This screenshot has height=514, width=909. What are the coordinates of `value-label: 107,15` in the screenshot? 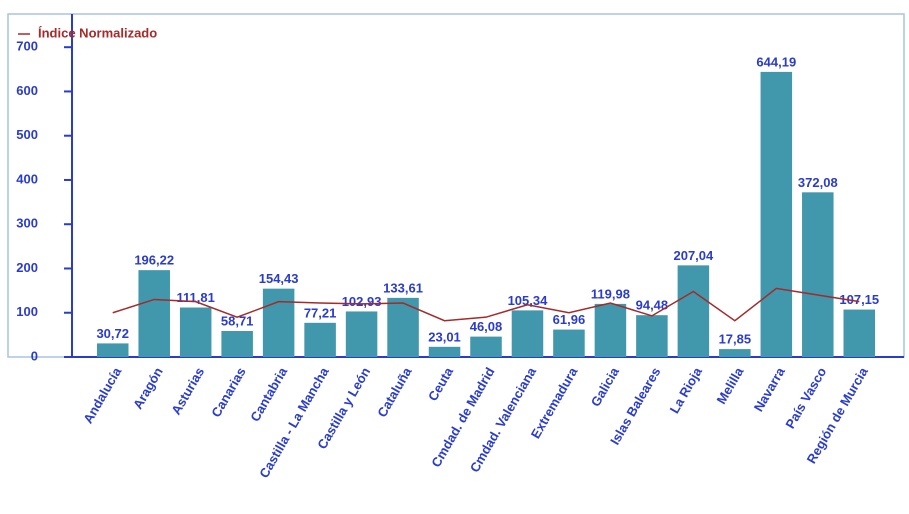 It's located at (859, 299).